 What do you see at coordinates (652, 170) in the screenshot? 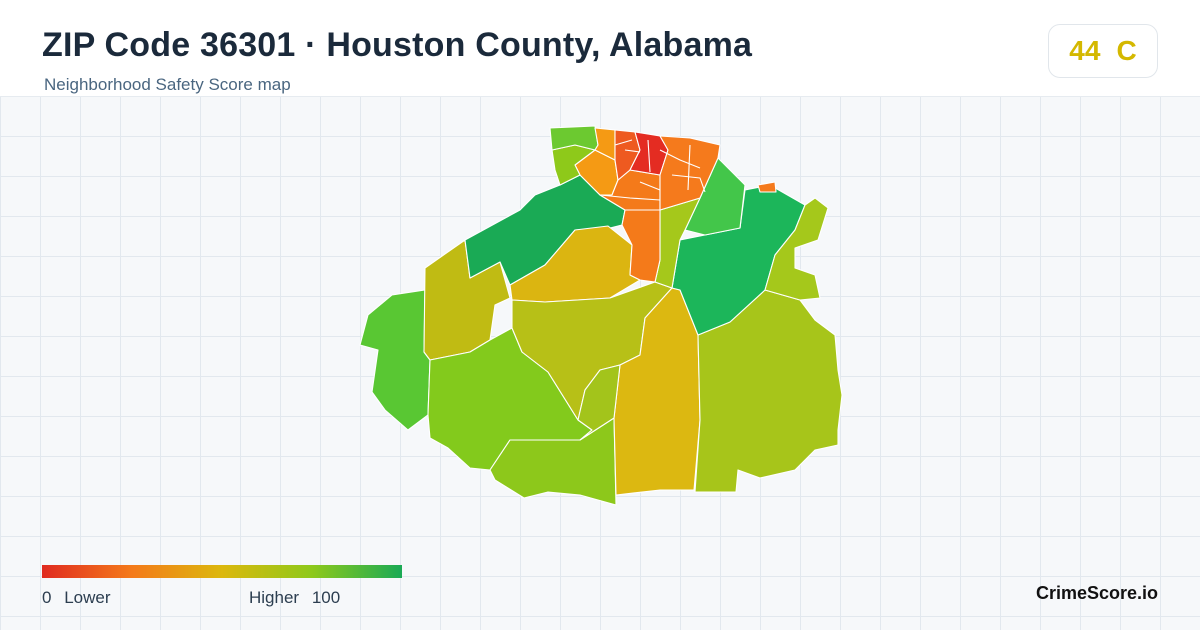
I see `map-district-lines` at bounding box center [652, 170].